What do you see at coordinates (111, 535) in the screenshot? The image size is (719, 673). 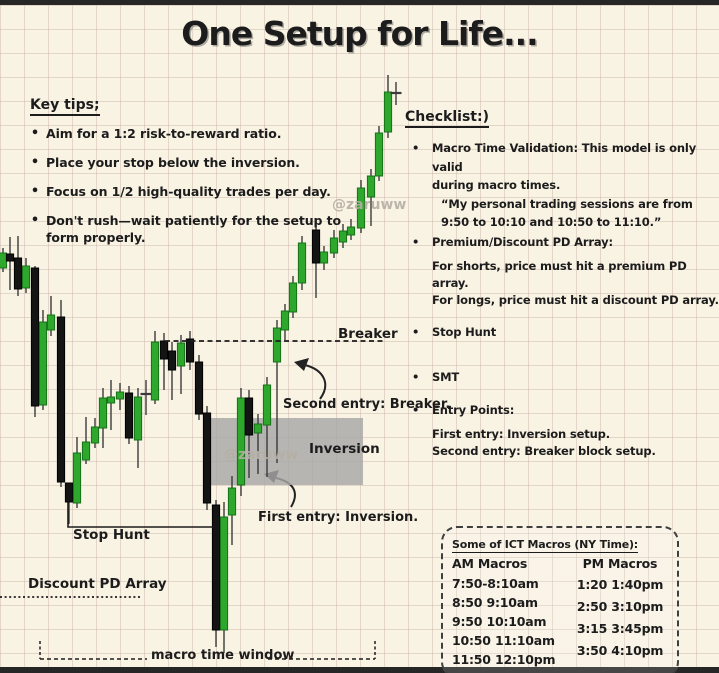 I see `stop-hunt-label: Stop Hunt` at bounding box center [111, 535].